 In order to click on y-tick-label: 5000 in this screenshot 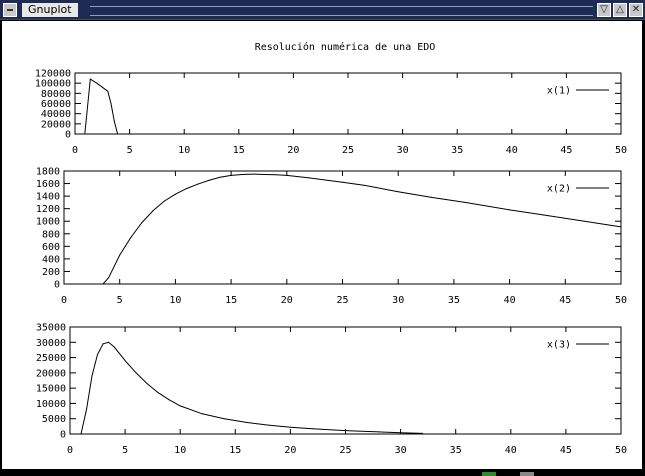, I will do `click(54, 419)`.